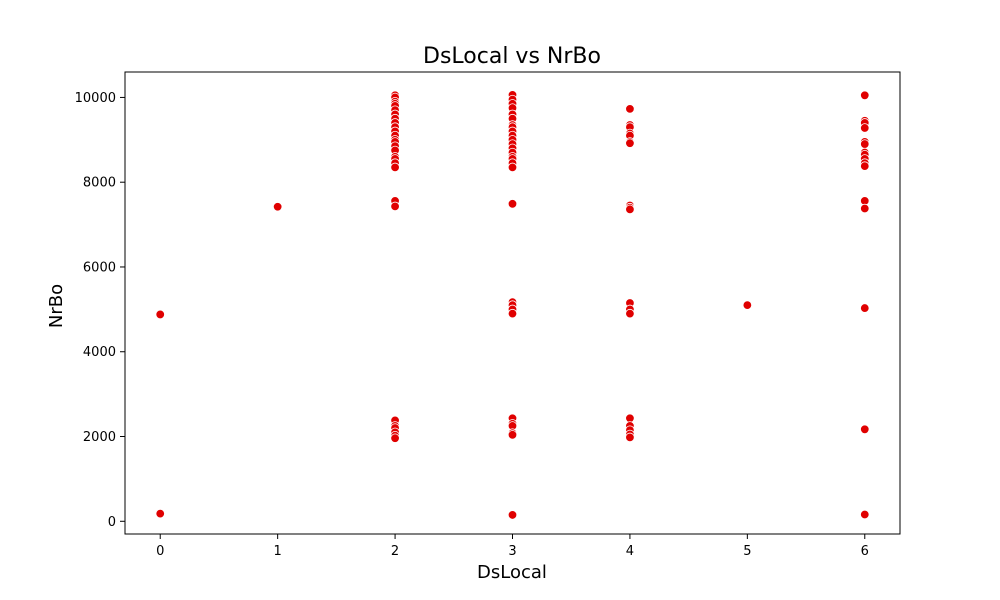 Image resolution: width=1000 pixels, height=600 pixels. What do you see at coordinates (512, 551) in the screenshot?
I see `x-tick-label: 3` at bounding box center [512, 551].